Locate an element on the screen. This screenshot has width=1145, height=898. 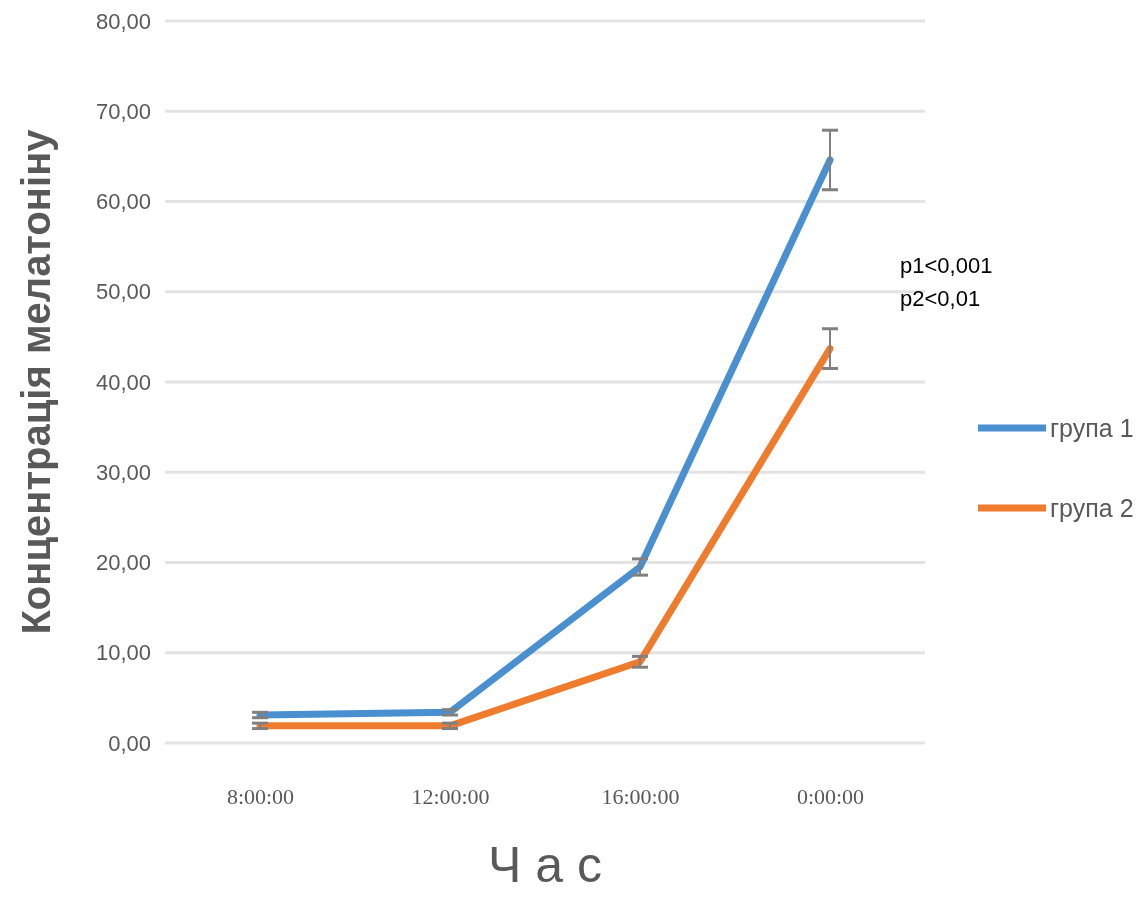
y-tick-label: 0,00 is located at coordinates (129, 743).